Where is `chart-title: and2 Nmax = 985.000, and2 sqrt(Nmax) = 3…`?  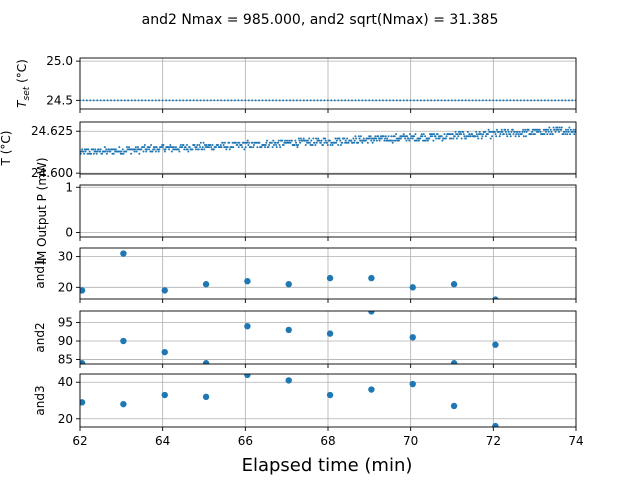
chart-title: and2 Nmax = 985.000, and2 sqrt(Nmax) = 3… is located at coordinates (320, 20).